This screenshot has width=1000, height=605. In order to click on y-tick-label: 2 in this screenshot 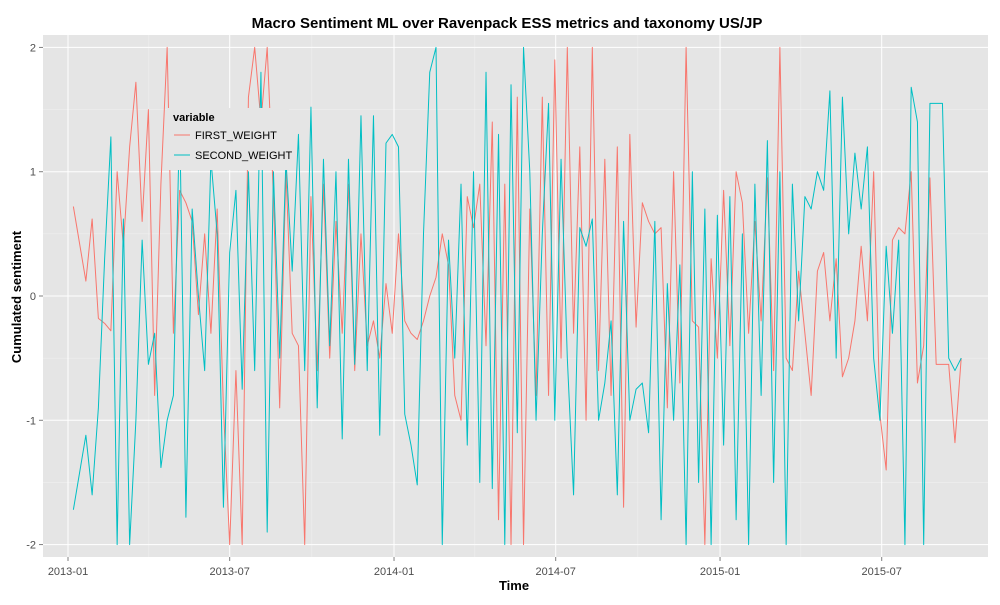, I will do `click(33, 48)`.